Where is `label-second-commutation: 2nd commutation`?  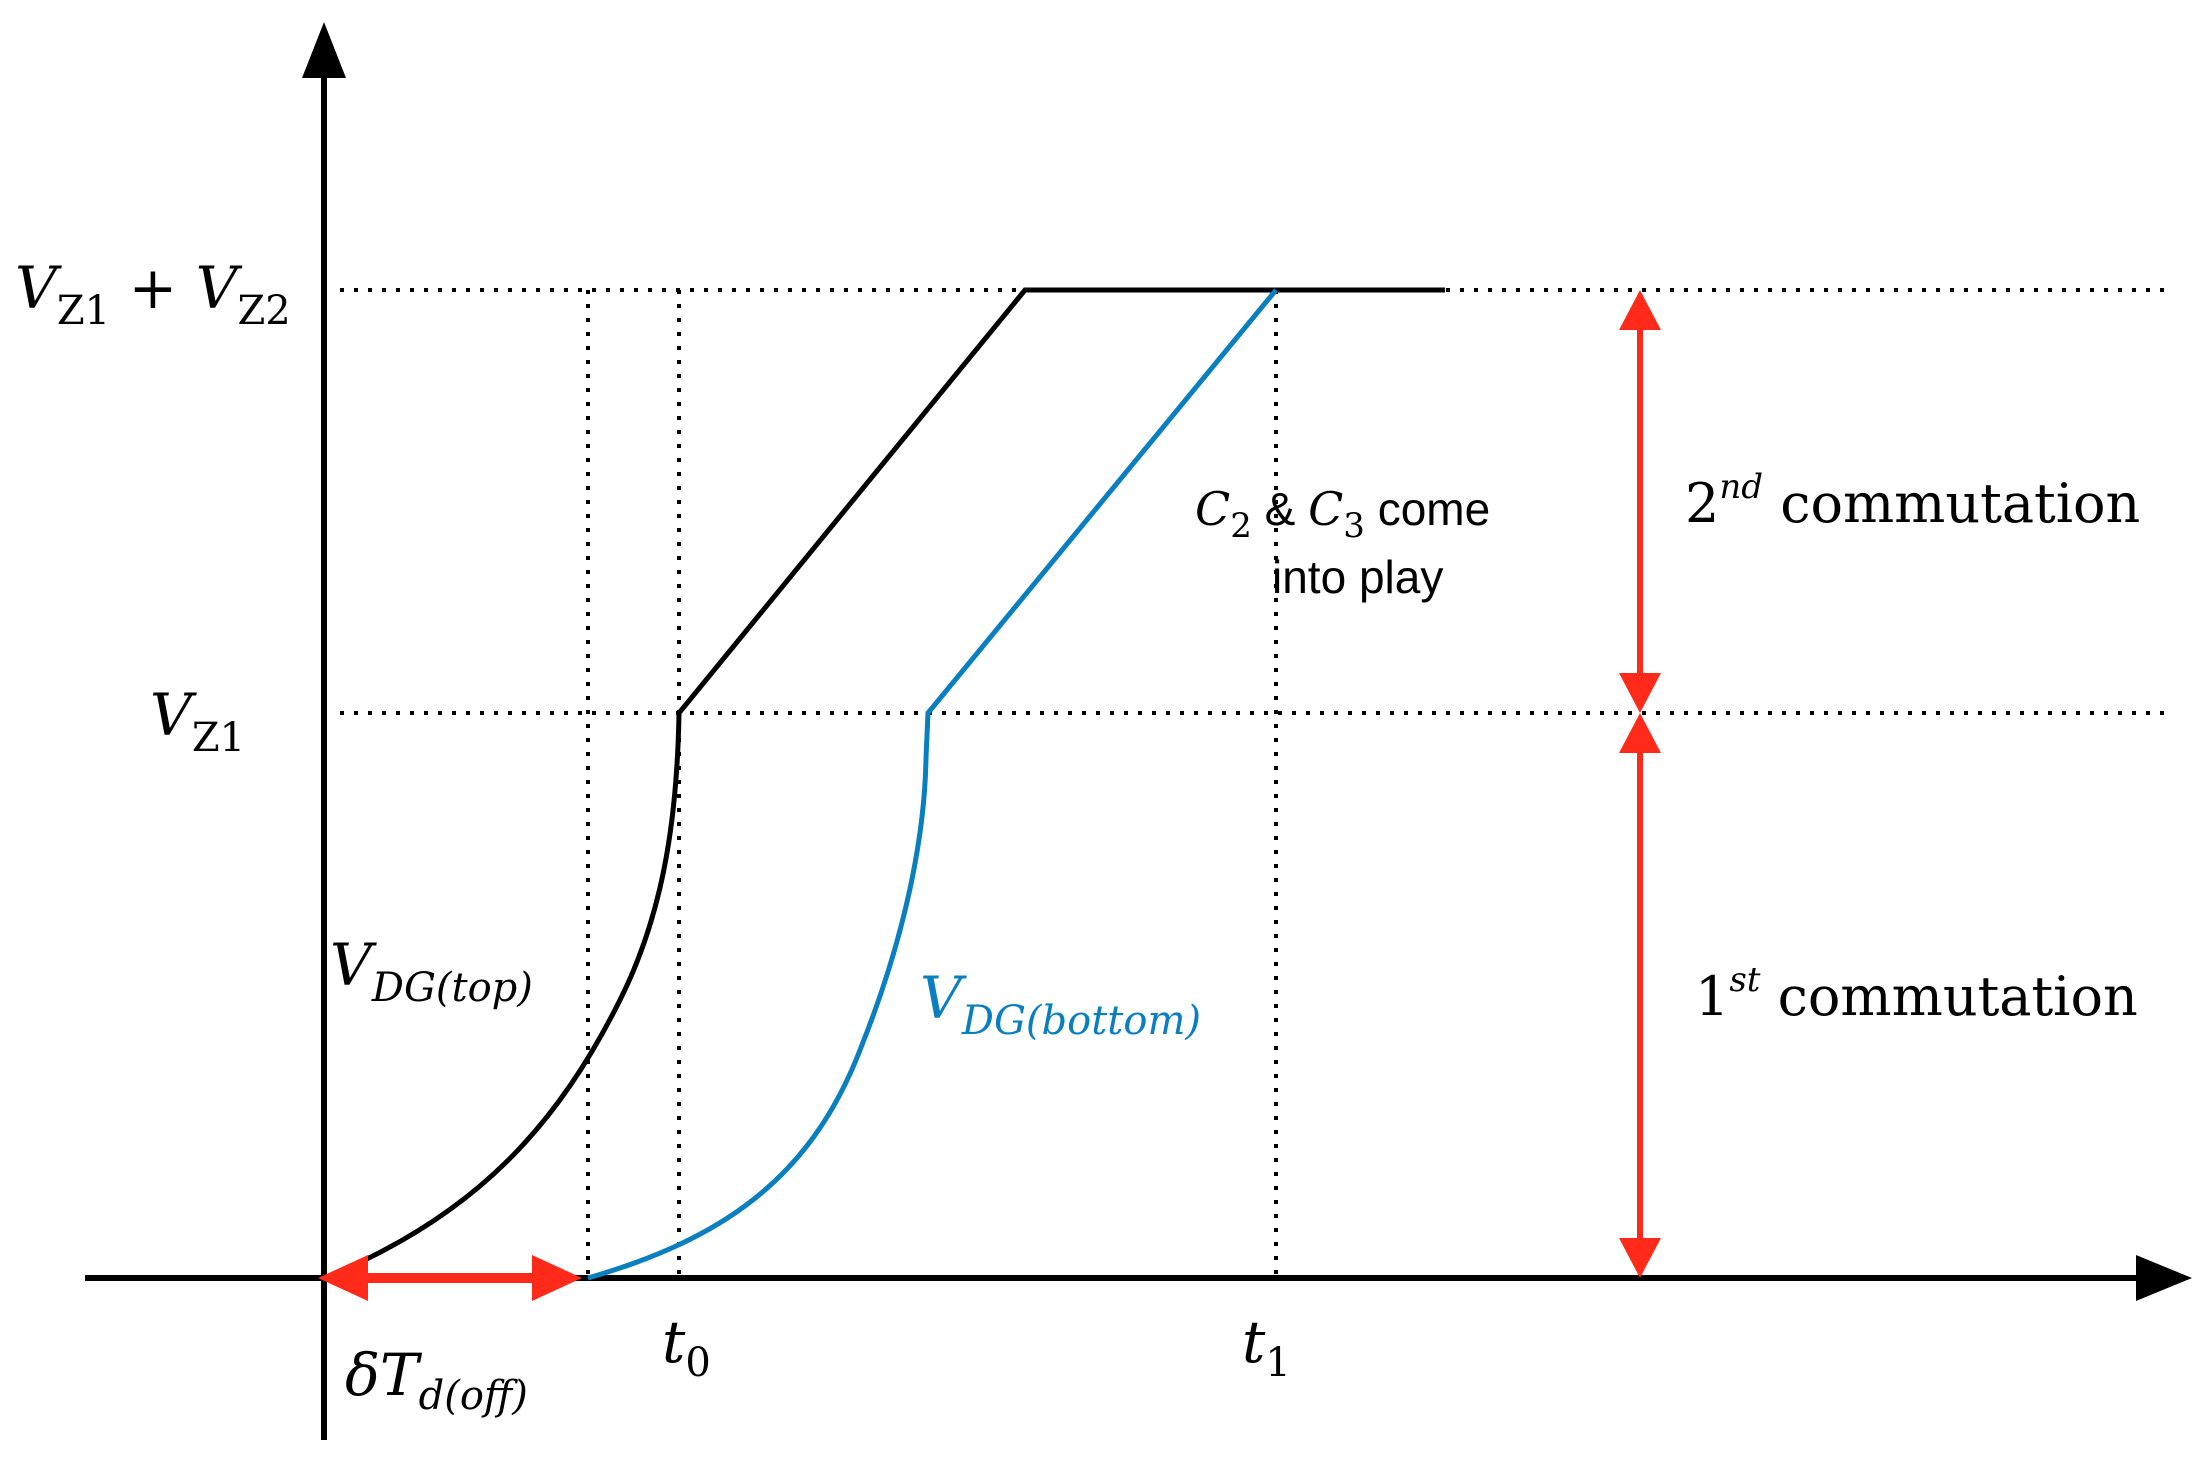 label-second-commutation: 2nd commutation is located at coordinates (1912, 501).